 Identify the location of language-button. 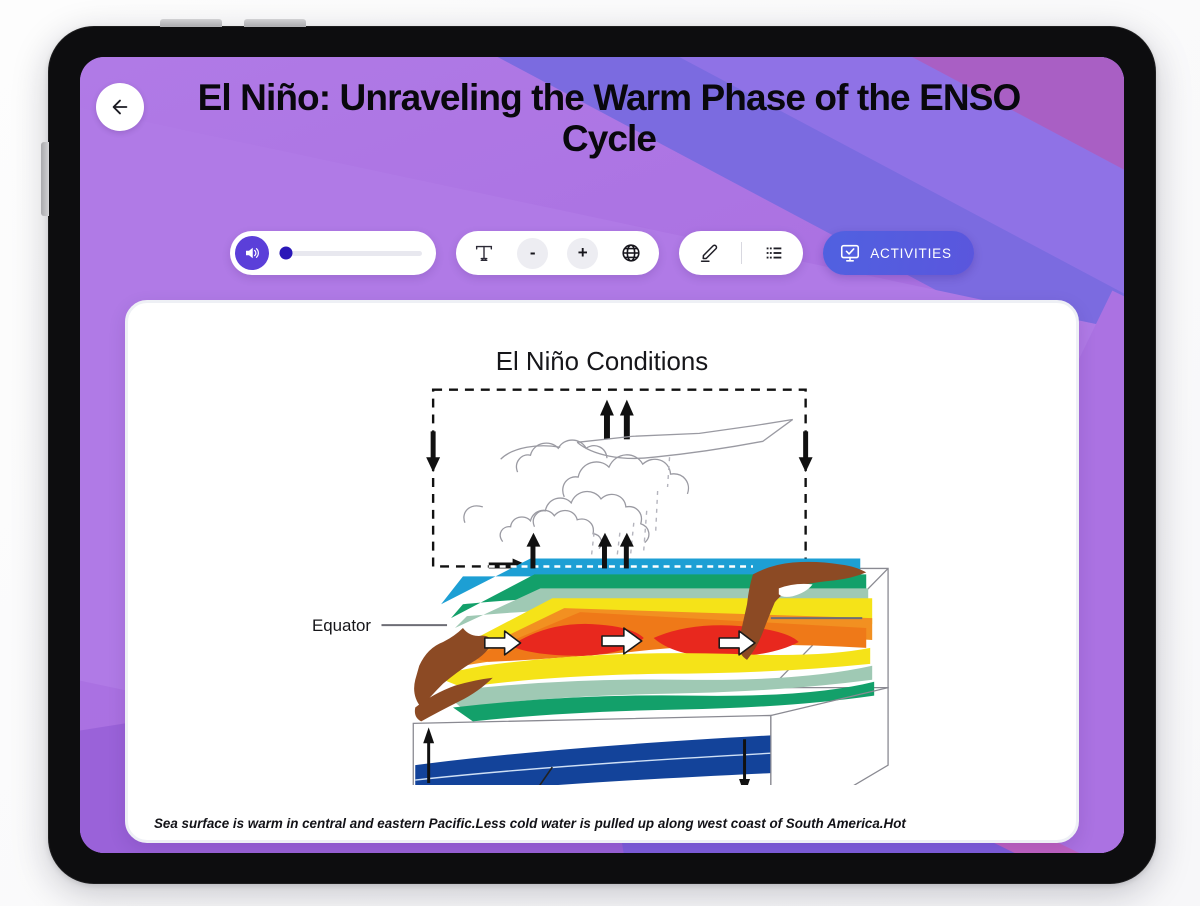
(631, 253).